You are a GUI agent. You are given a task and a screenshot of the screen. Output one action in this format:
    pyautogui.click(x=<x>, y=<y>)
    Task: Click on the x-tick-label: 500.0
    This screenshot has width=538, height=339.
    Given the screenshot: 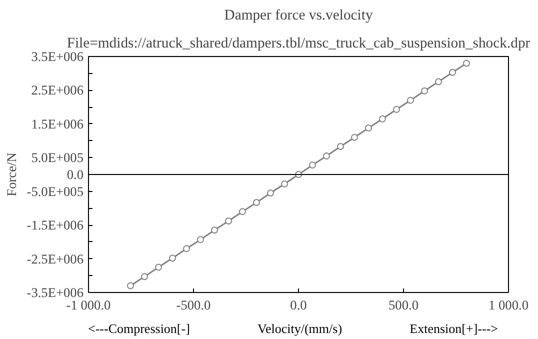 What is the action you would take?
    pyautogui.click(x=403, y=305)
    